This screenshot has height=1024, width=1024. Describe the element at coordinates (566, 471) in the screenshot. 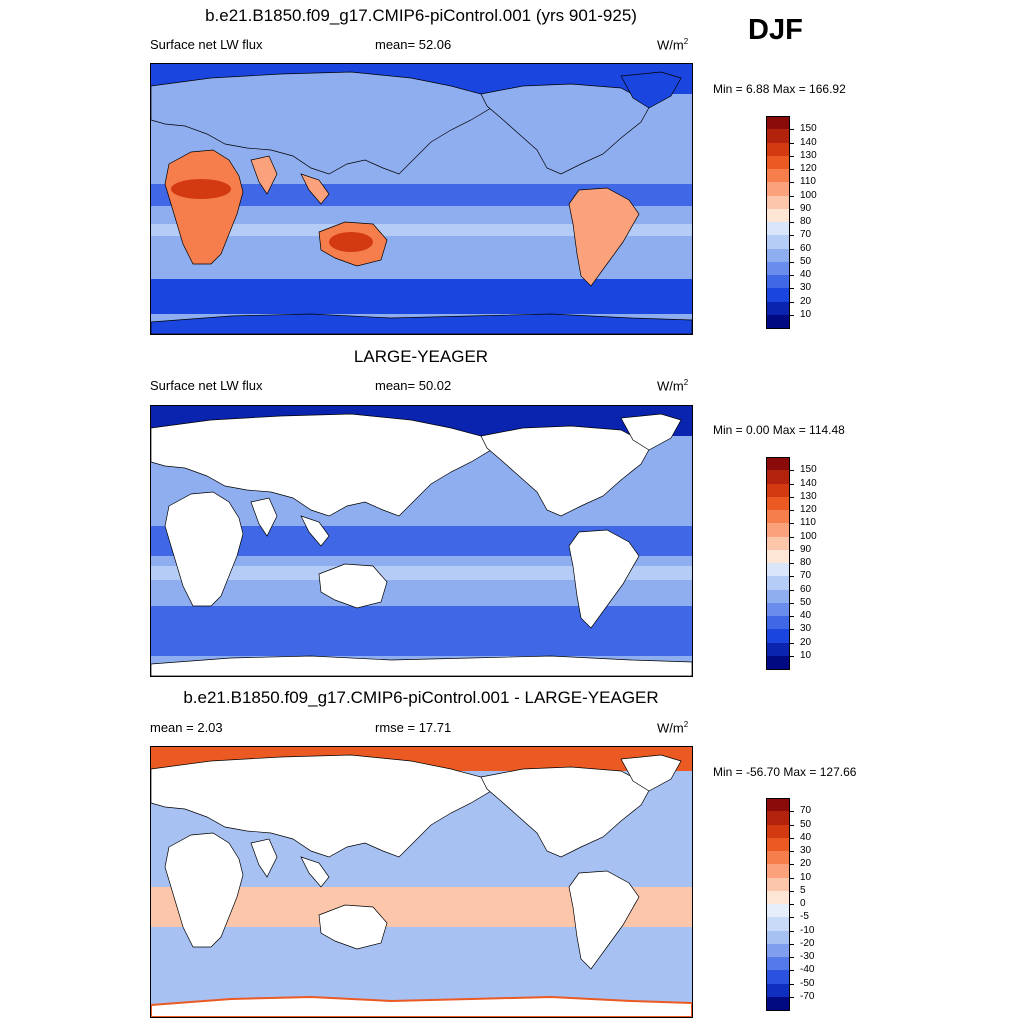

I see `landmass-namerica` at that location.